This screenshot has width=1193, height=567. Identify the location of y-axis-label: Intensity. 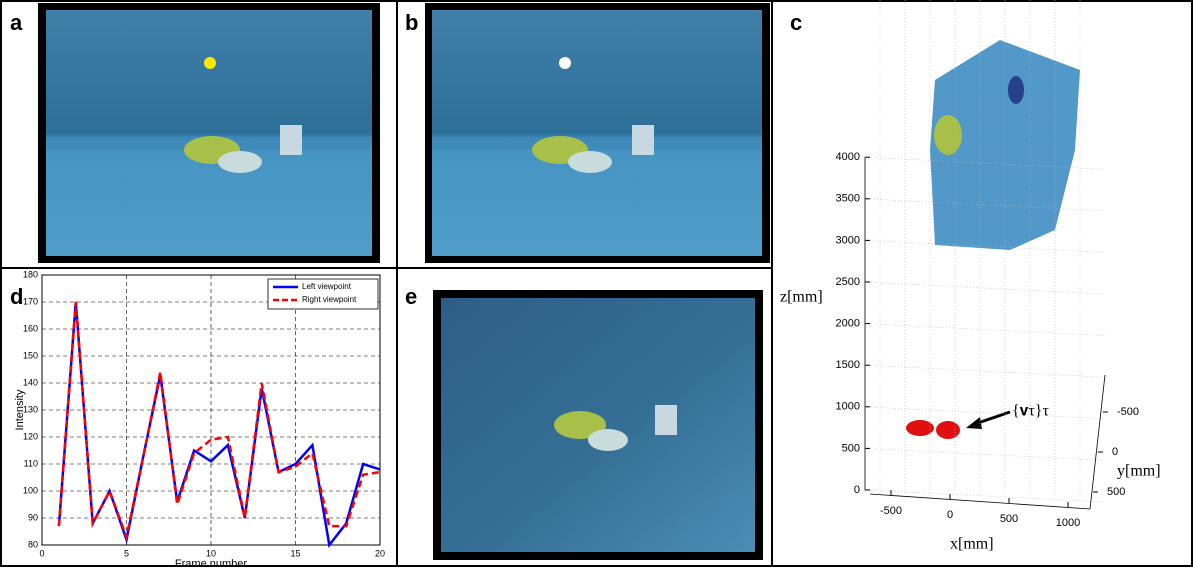
(20, 409).